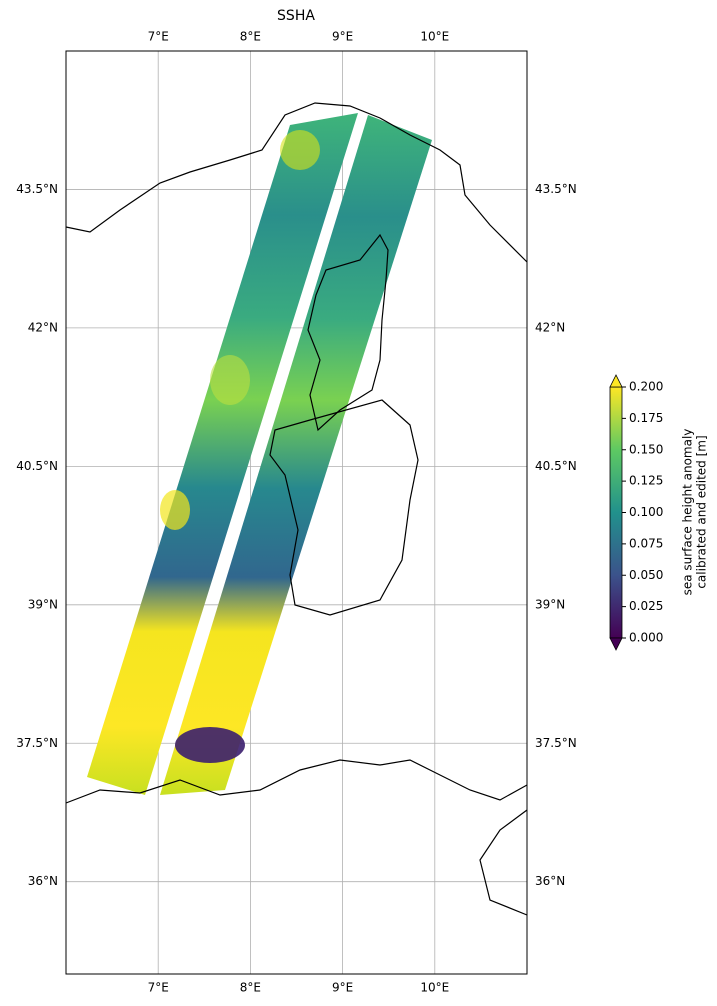 The height and width of the screenshot is (1006, 717). What do you see at coordinates (646, 449) in the screenshot?
I see `colorbar-tick-label: 0.150` at bounding box center [646, 449].